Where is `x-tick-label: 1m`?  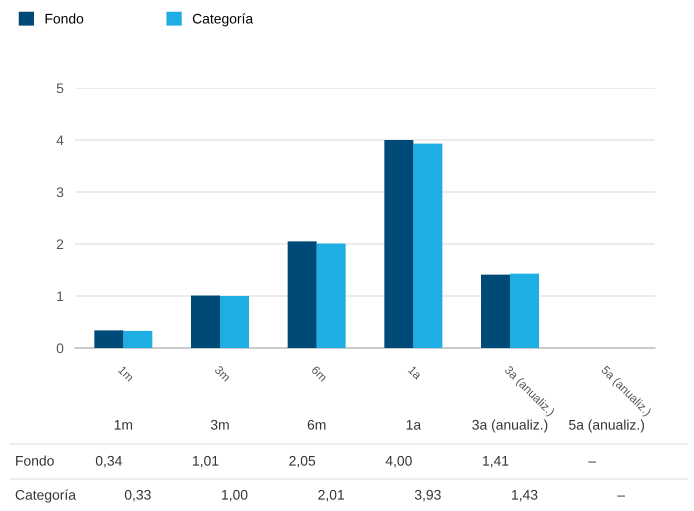
x-tick-label: 1m is located at coordinates (126, 374).